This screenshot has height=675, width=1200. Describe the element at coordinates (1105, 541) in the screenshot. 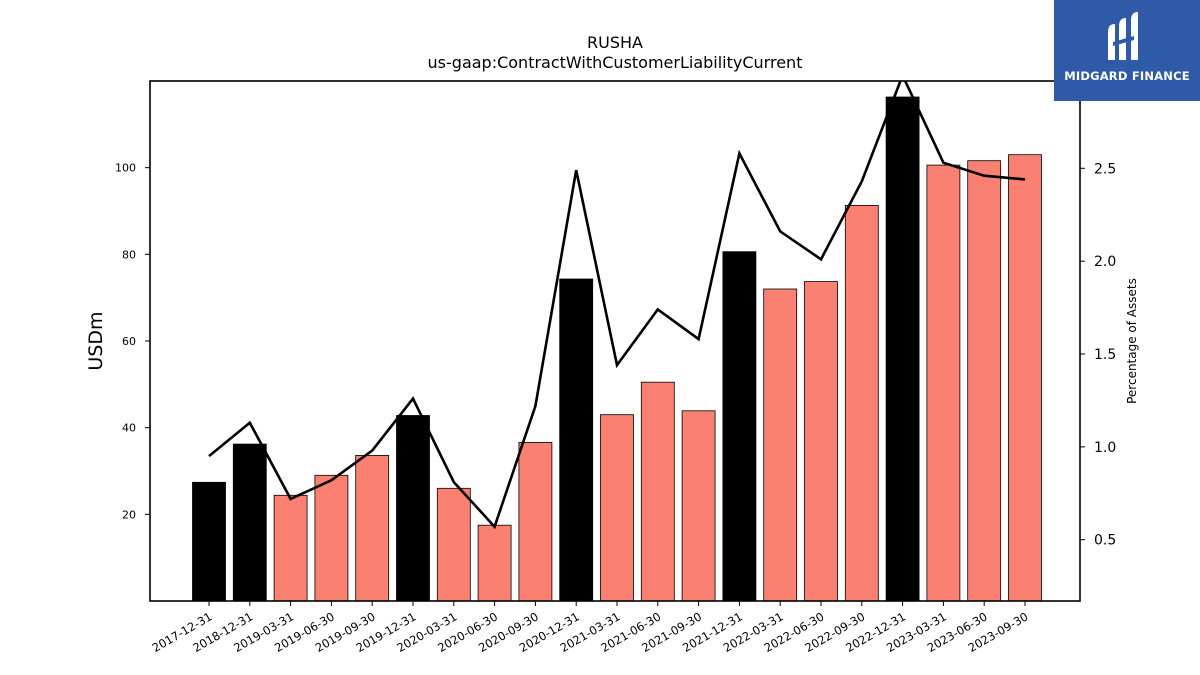

I see `y2-tick-label: 0.5` at that location.